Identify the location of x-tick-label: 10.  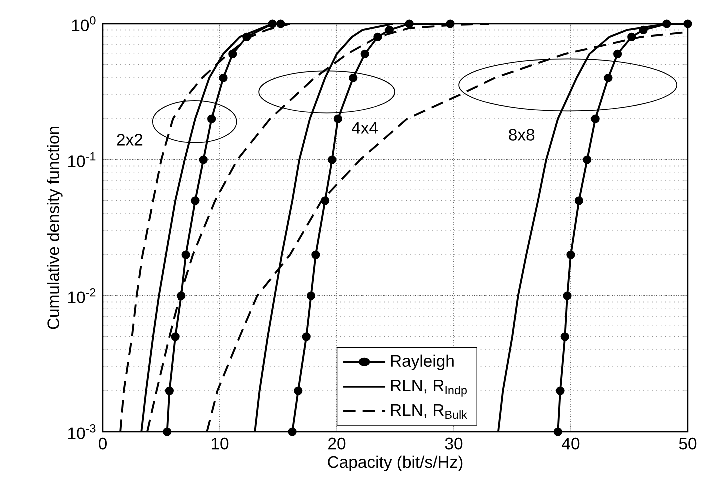
(220, 444).